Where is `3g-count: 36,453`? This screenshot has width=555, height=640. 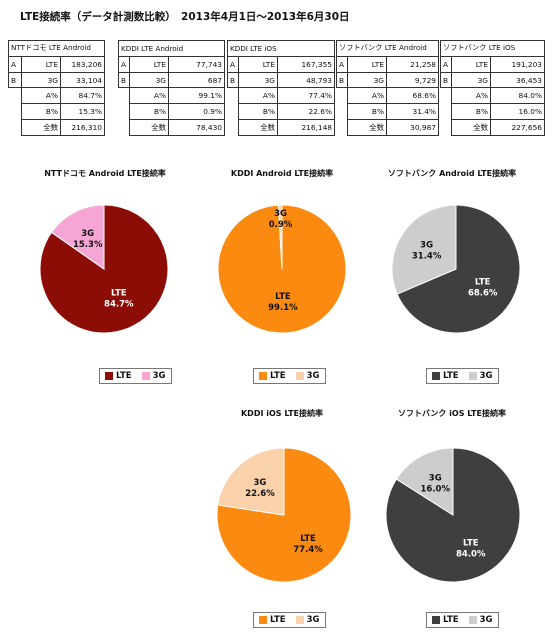 3g-count: 36,453 is located at coordinates (517, 80).